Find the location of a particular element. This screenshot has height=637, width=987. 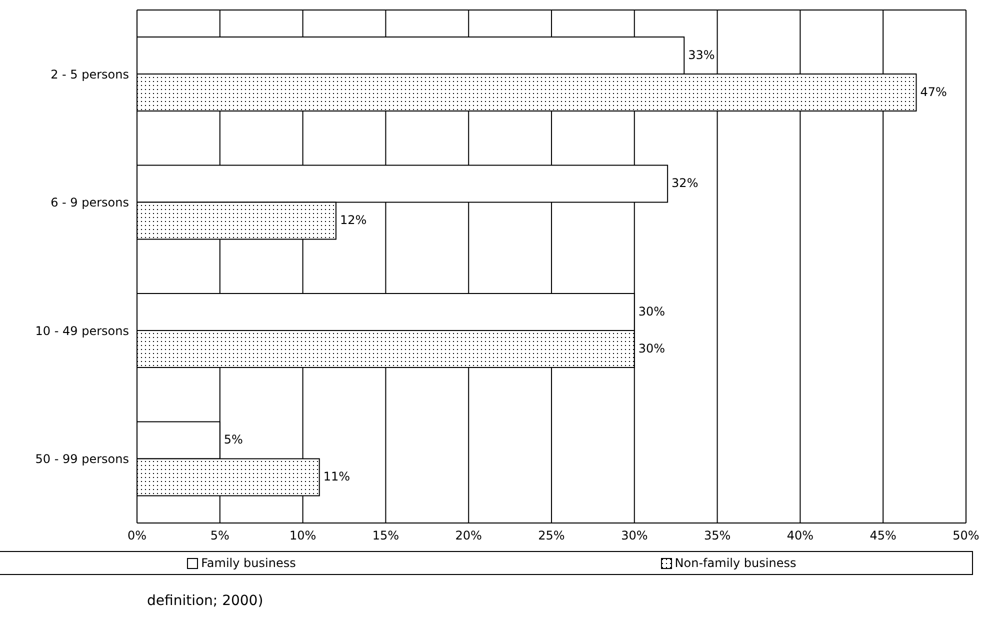

legend-label: Non-family business is located at coordinates (735, 563).